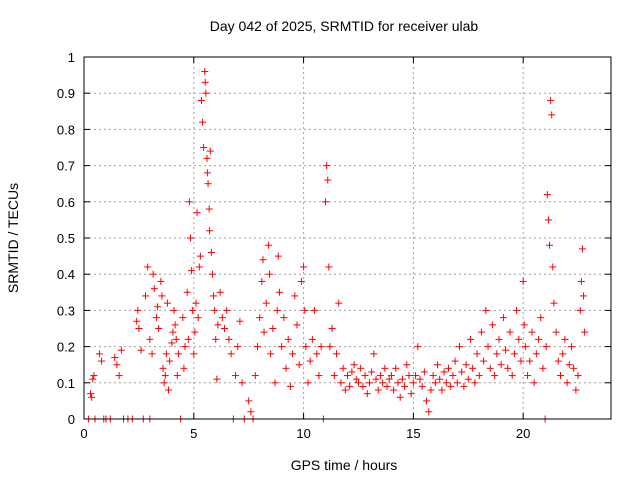 This screenshot has width=640, height=480. Describe the element at coordinates (66, 274) in the screenshot. I see `y-tick-label: 0.4` at that location.